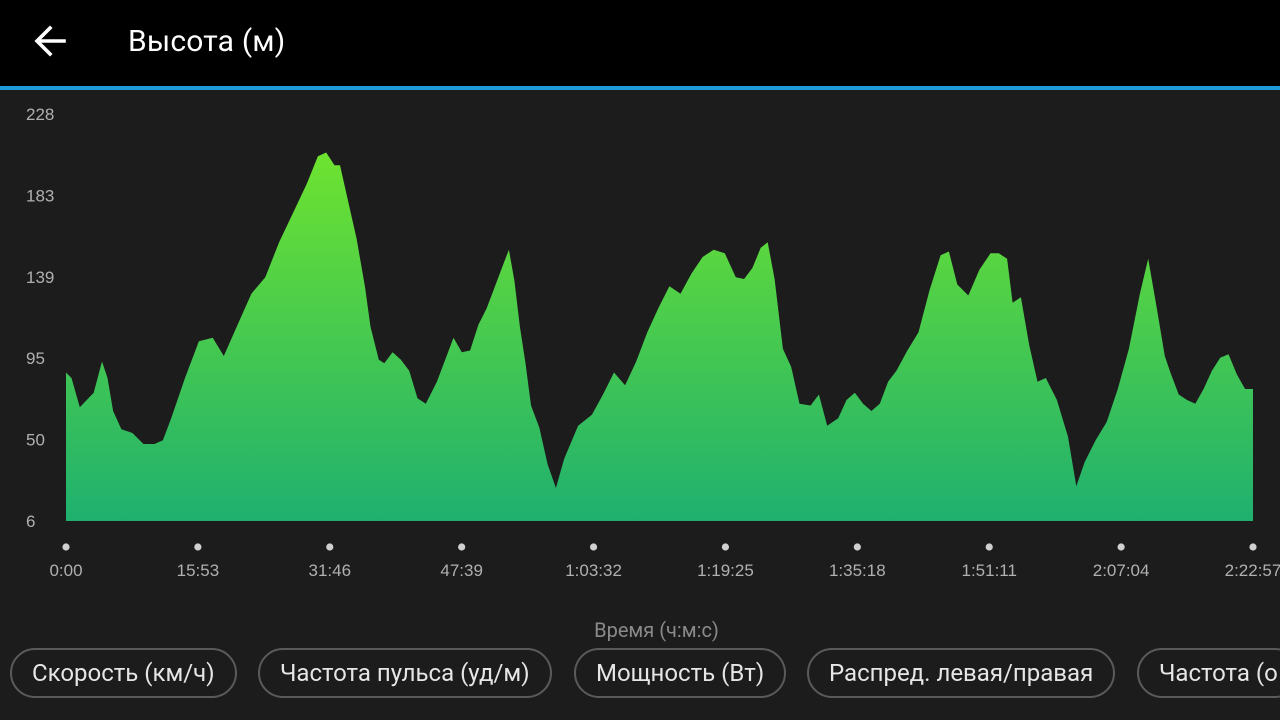 The width and height of the screenshot is (1280, 720). I want to click on x-tick-label: 2:07:04, so click(1121, 570).